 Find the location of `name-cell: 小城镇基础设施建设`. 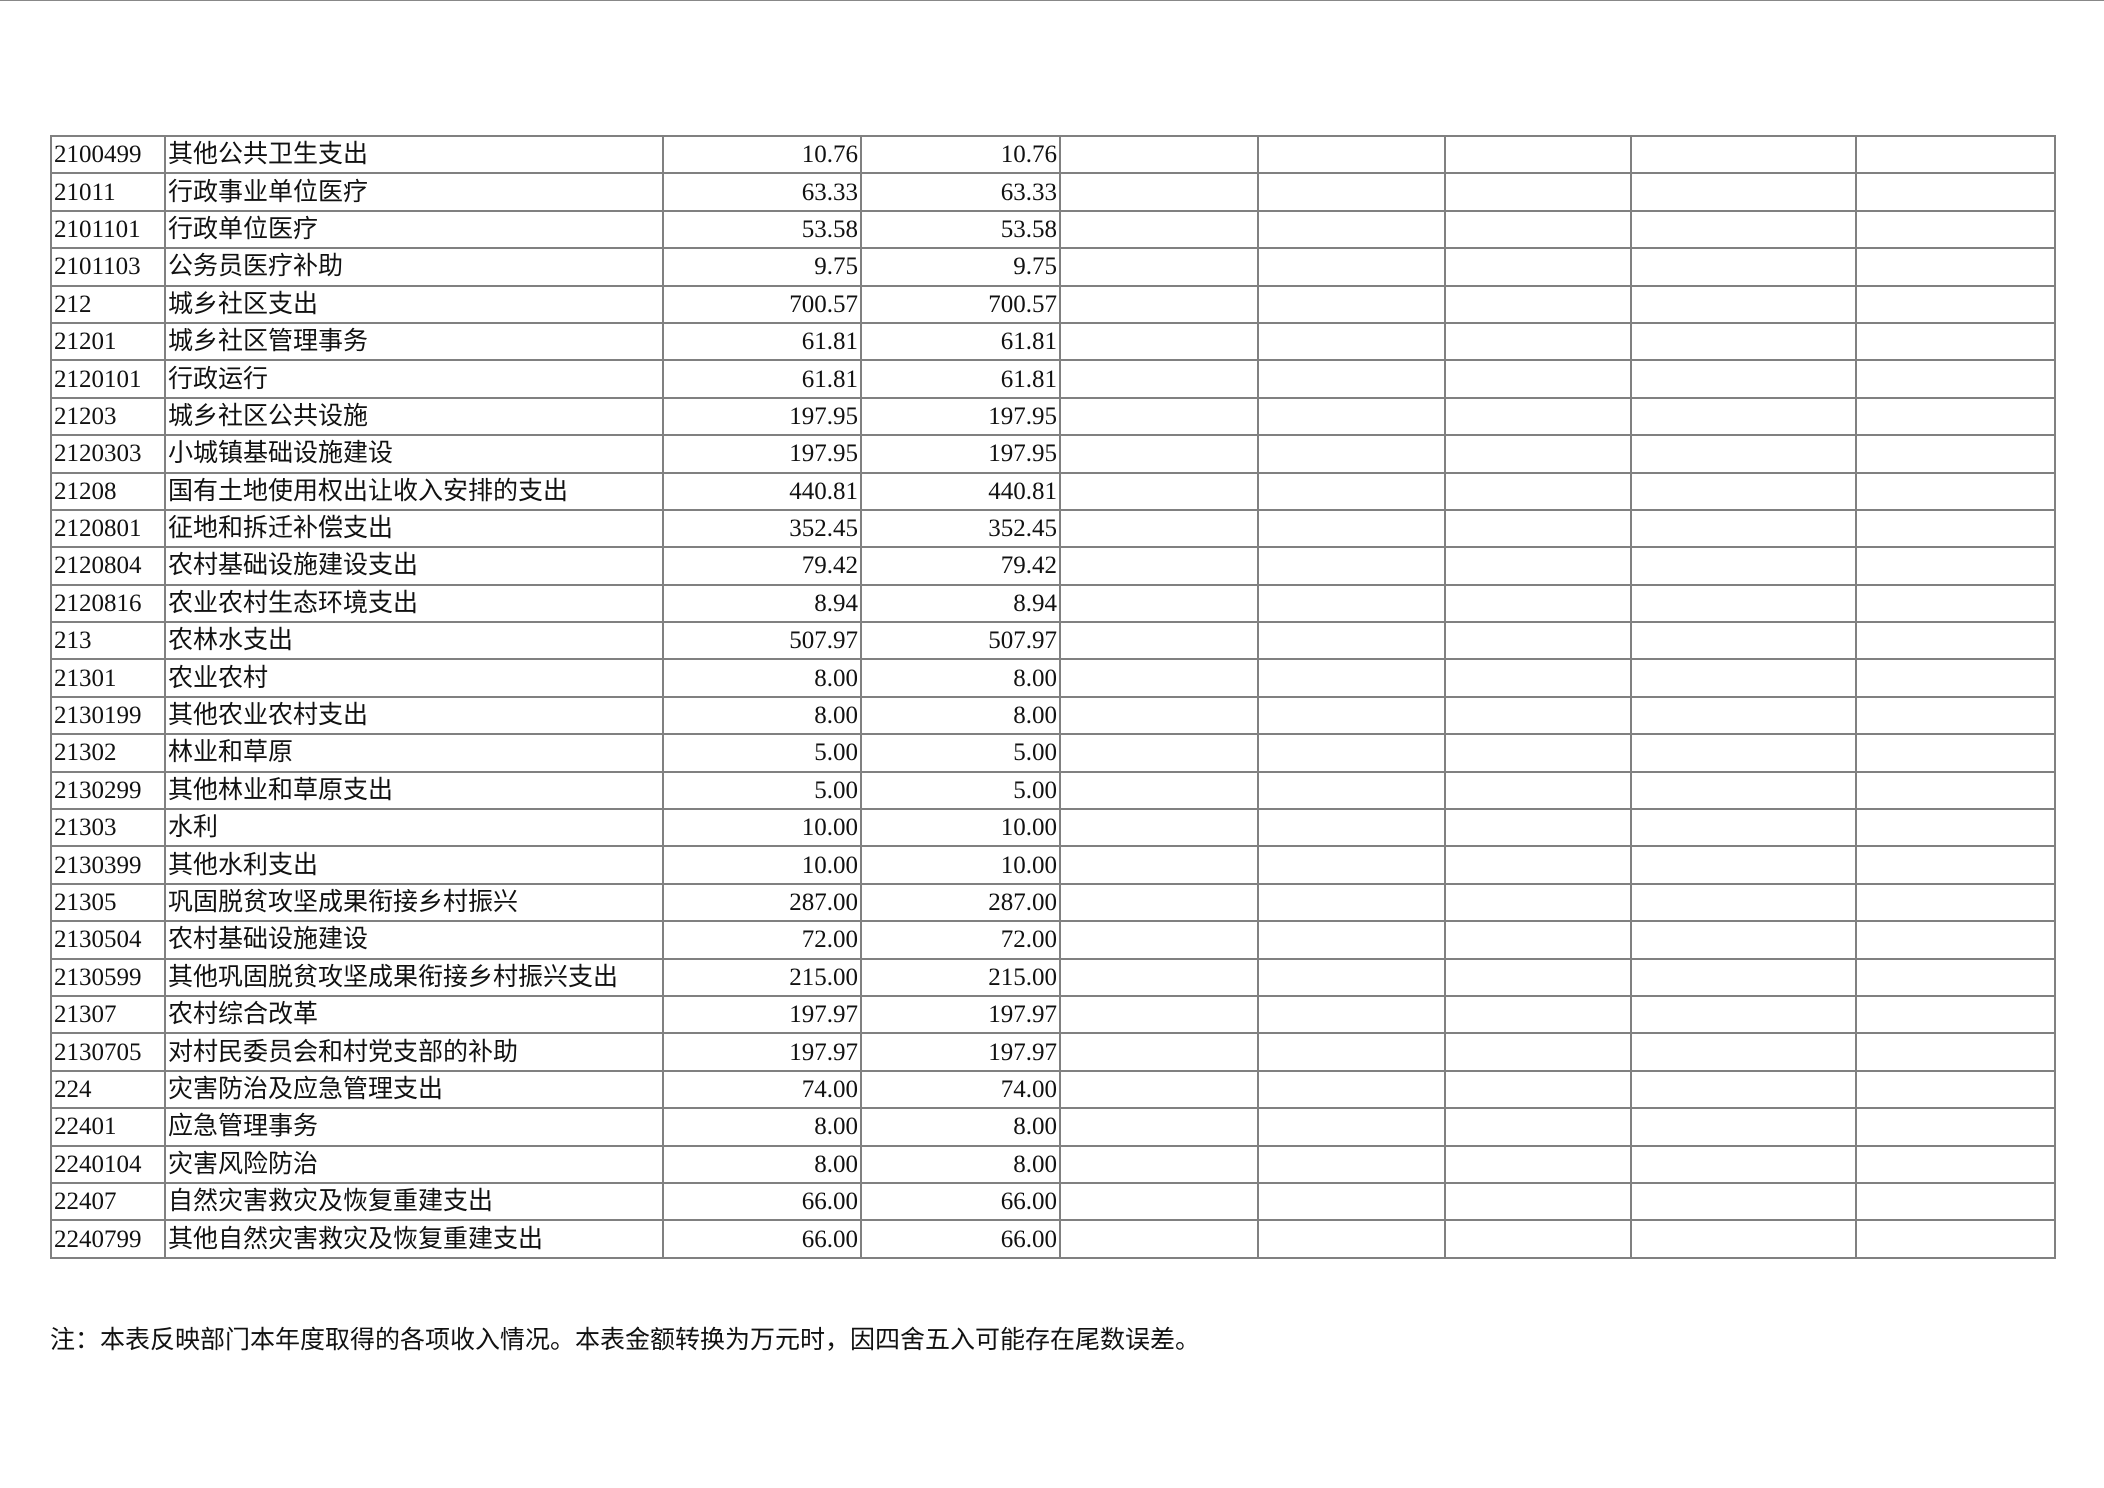

name-cell: 小城镇基础设施建设 is located at coordinates (414, 454).